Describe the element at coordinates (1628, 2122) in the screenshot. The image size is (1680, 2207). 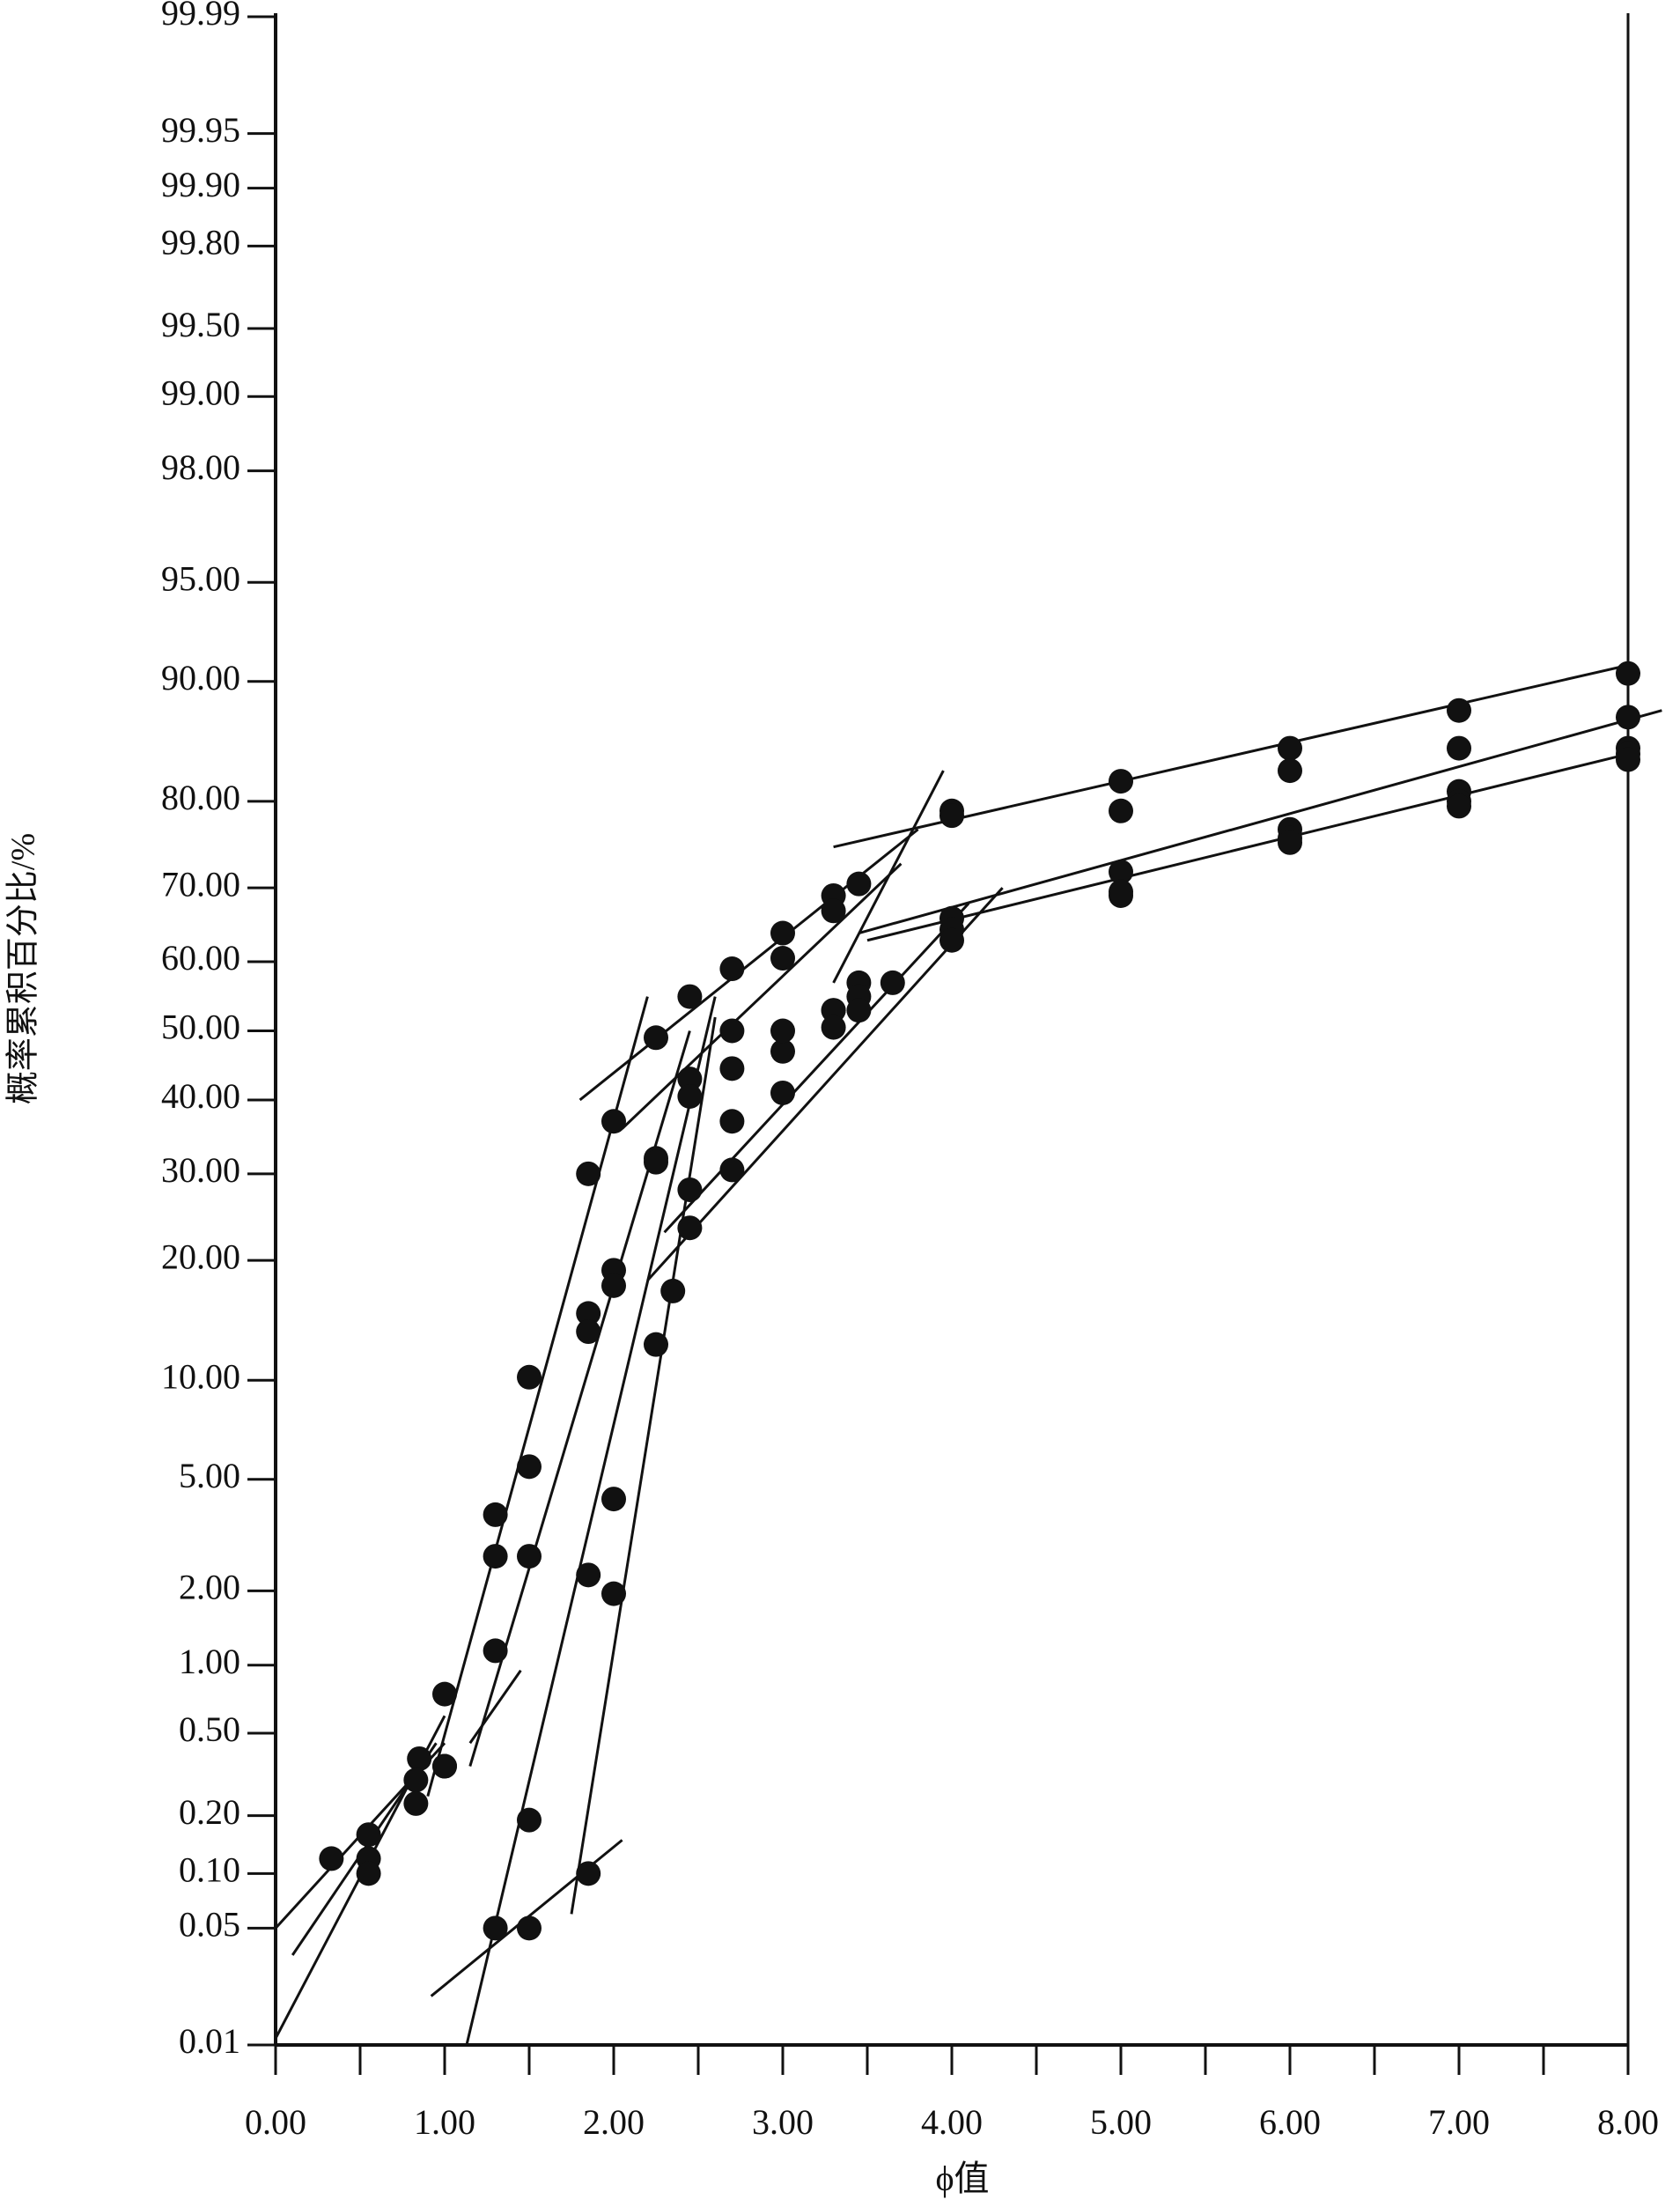
I see `x-tick-label: 8.00` at that location.